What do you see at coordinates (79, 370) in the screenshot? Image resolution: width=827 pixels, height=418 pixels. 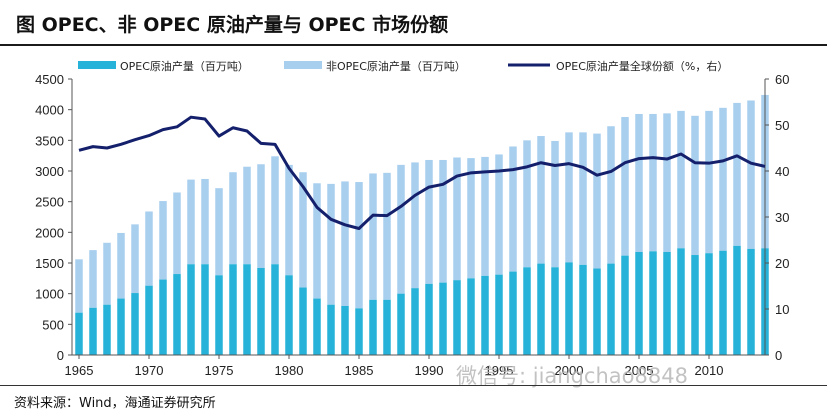 I see `x-tick-label: 1965` at bounding box center [79, 370].